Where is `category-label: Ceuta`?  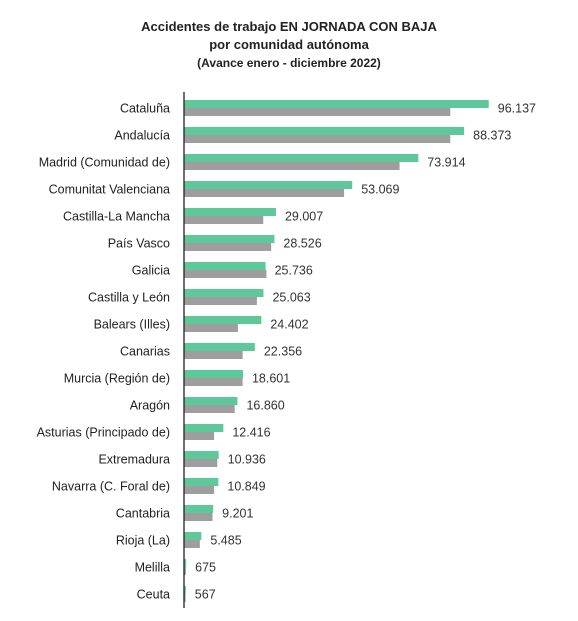
category-label: Ceuta is located at coordinates (153, 595).